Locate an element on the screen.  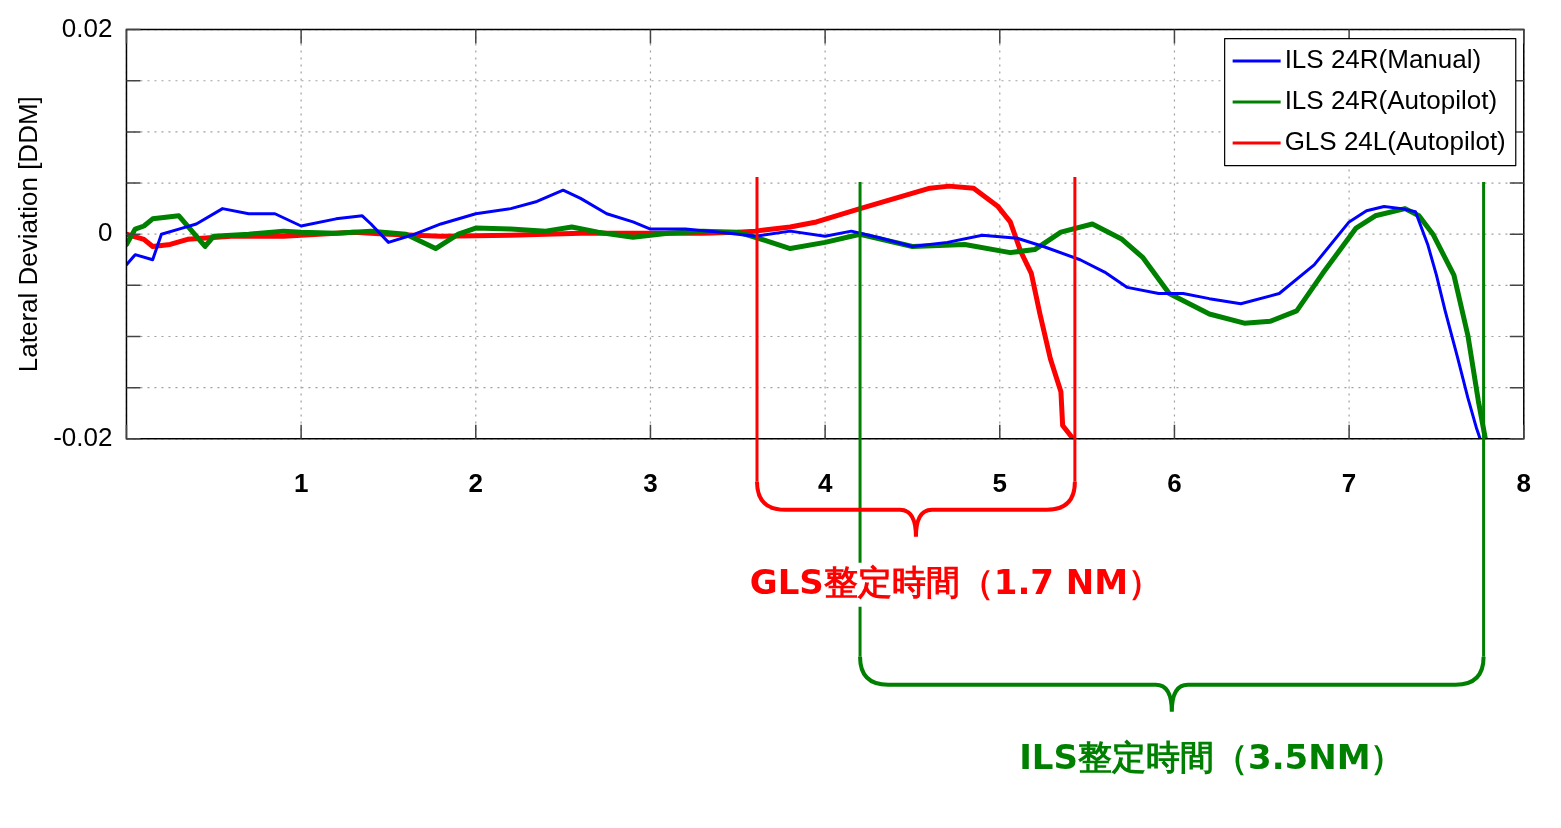
x-tick-label: 2 is located at coordinates (476, 482).